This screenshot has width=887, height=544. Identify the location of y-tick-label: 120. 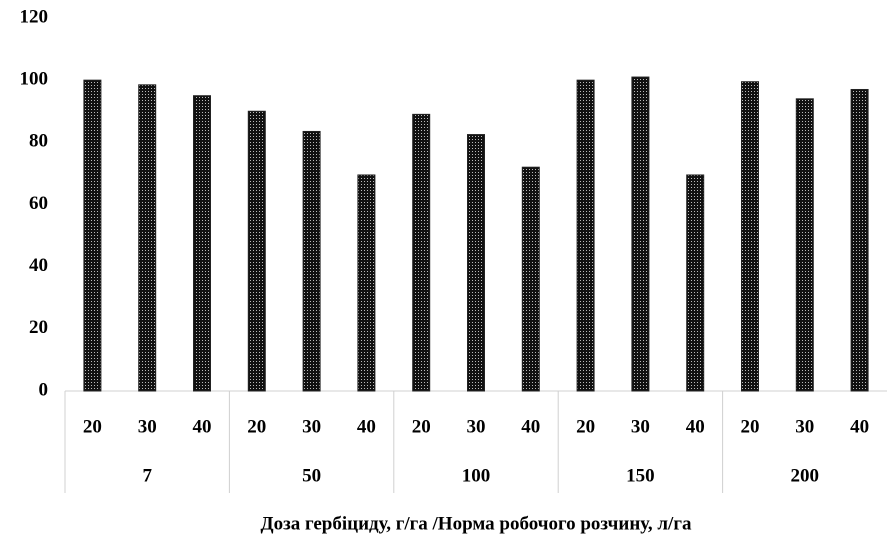
(34, 16).